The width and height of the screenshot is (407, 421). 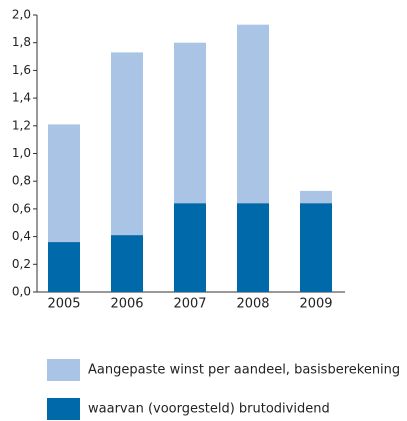 I want to click on y-tick-label: 1,6, so click(x=21, y=70).